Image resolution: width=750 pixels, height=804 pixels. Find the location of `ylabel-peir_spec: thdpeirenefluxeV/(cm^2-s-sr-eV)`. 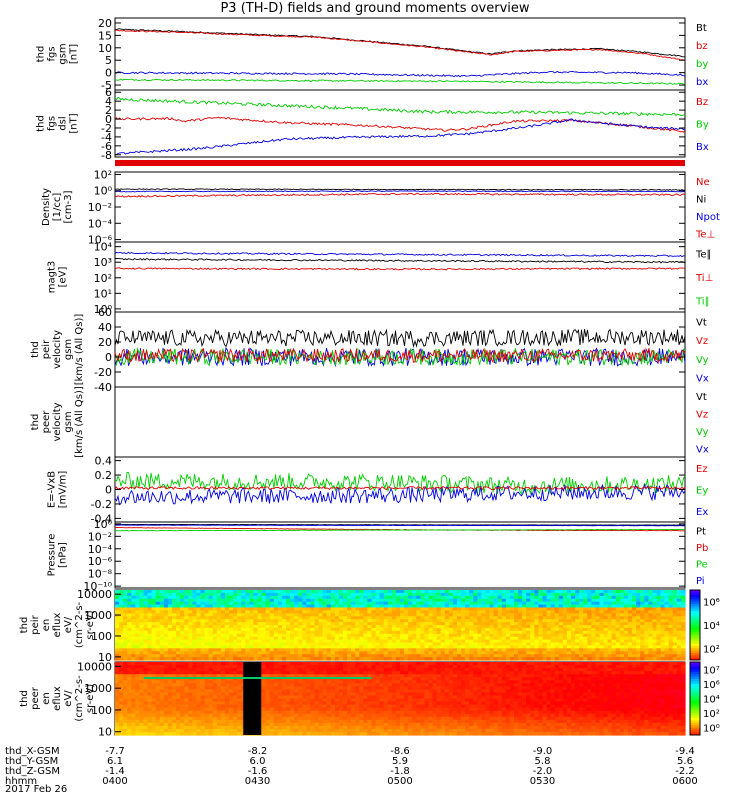

ylabel-peir_spec: thdpeirenefluxeV/(cm^2-s-sr-eV) is located at coordinates (57, 624).